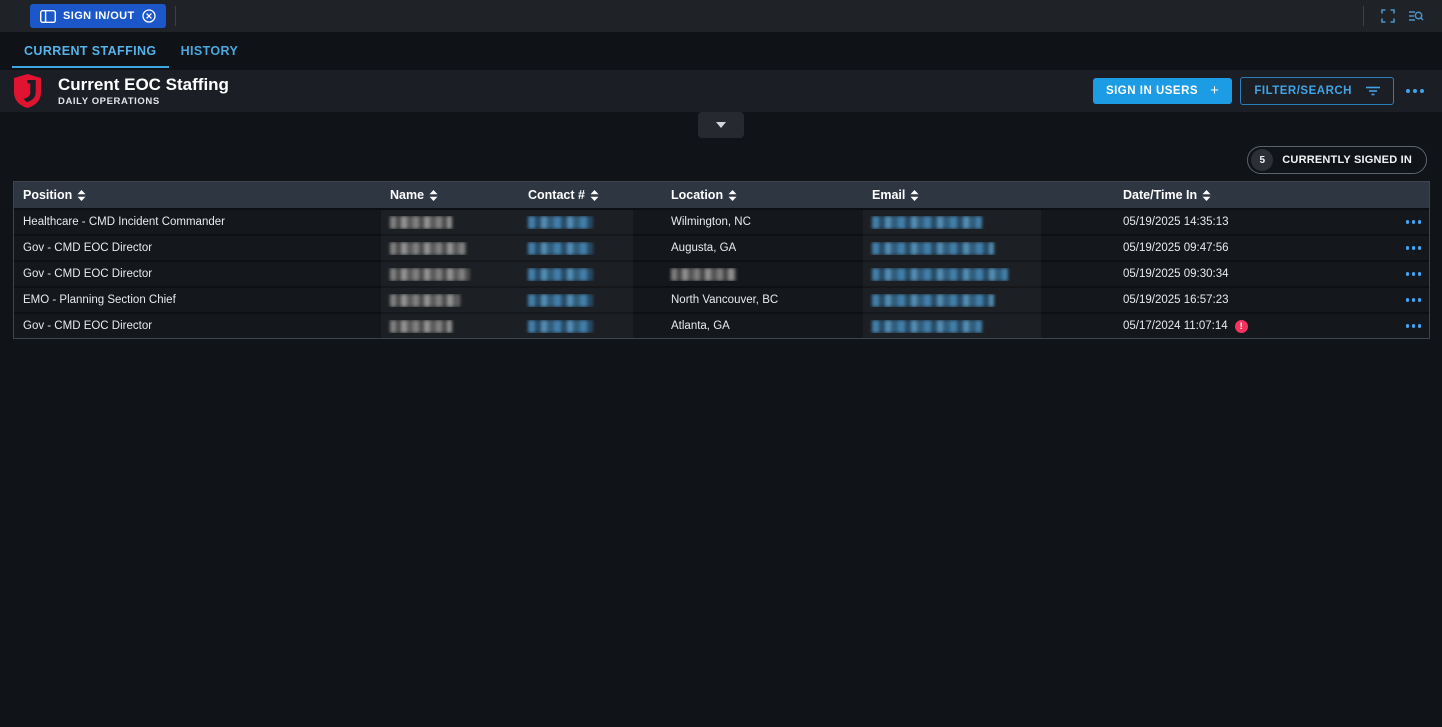 This screenshot has height=727, width=1442. Describe the element at coordinates (703, 274) in the screenshot. I see `redacted-location` at that location.